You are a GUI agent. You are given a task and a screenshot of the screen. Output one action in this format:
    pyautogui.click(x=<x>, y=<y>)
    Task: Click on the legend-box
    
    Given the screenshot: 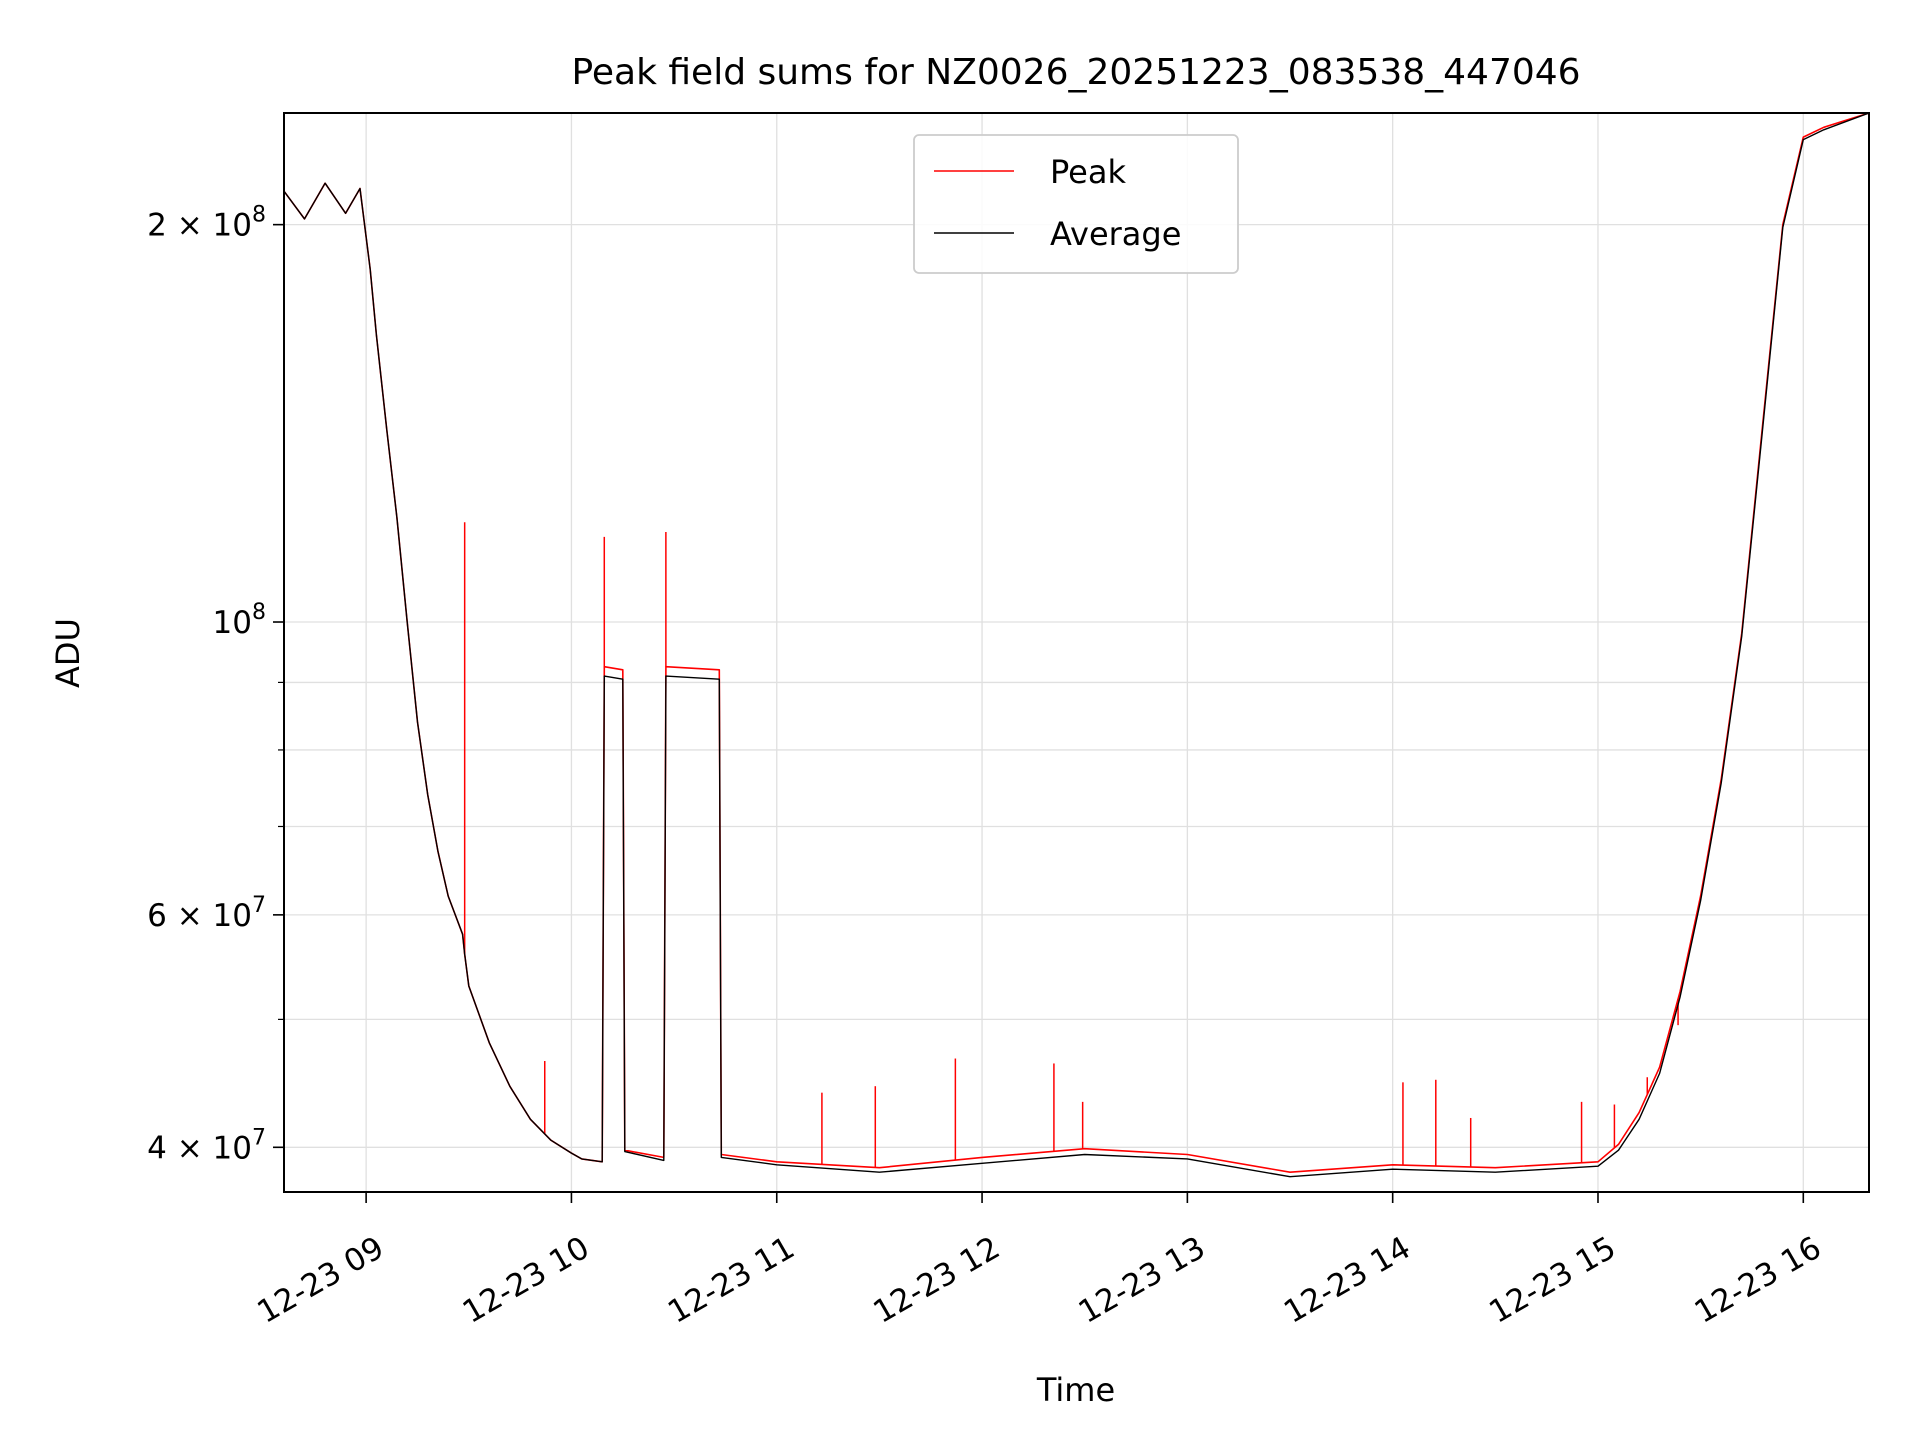 What is the action you would take?
    pyautogui.click(x=1076, y=204)
    